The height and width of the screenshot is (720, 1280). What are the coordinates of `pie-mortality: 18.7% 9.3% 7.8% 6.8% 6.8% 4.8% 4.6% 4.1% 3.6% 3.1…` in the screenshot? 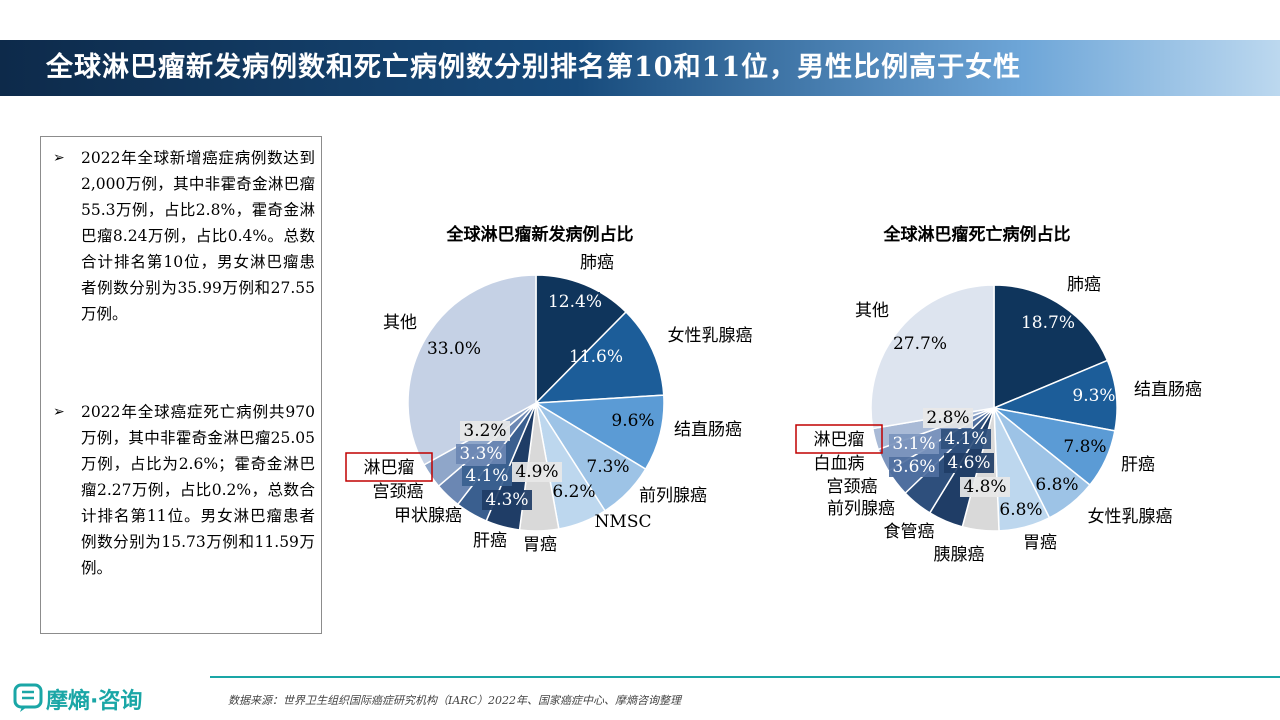 It's located at (998, 420).